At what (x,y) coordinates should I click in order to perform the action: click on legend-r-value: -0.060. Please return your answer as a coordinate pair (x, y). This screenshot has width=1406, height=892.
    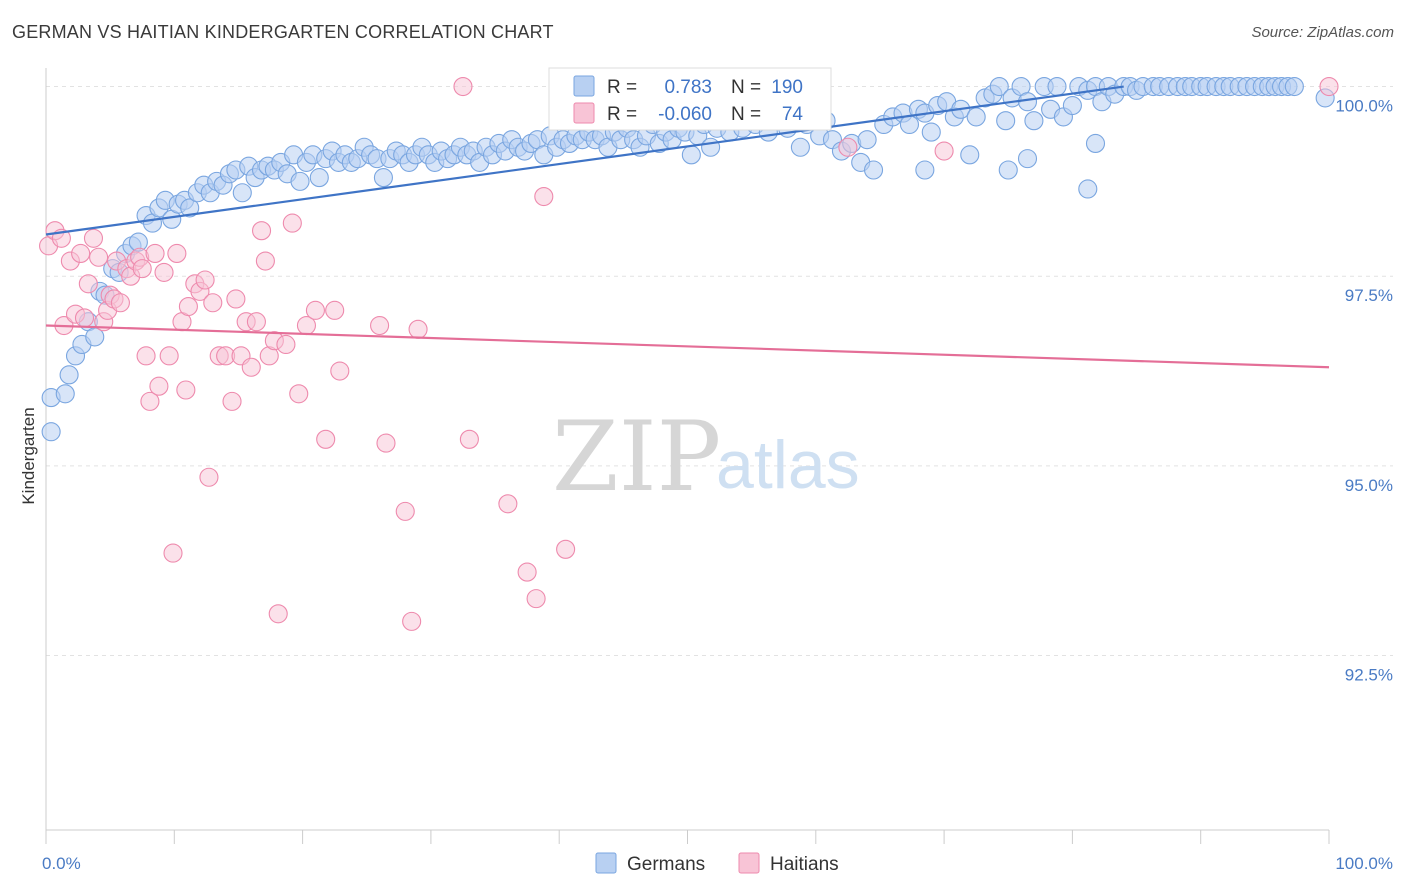
    Looking at the image, I should click on (685, 114).